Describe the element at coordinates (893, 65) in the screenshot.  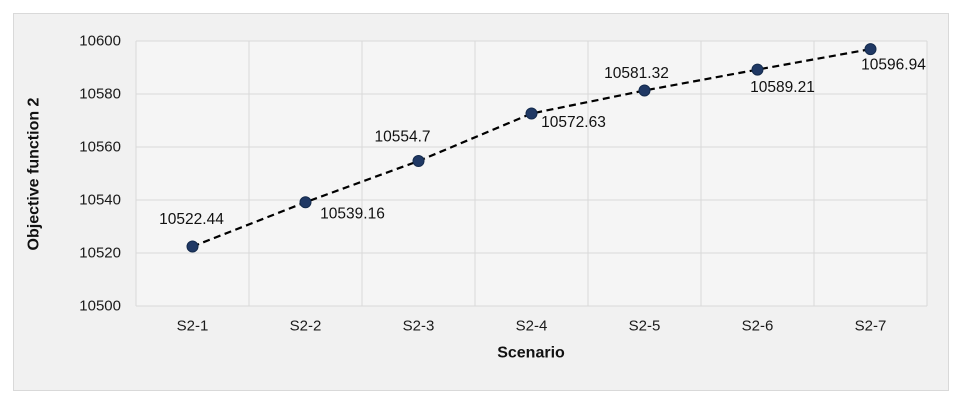
I see `data-point-label: 10596.94` at that location.